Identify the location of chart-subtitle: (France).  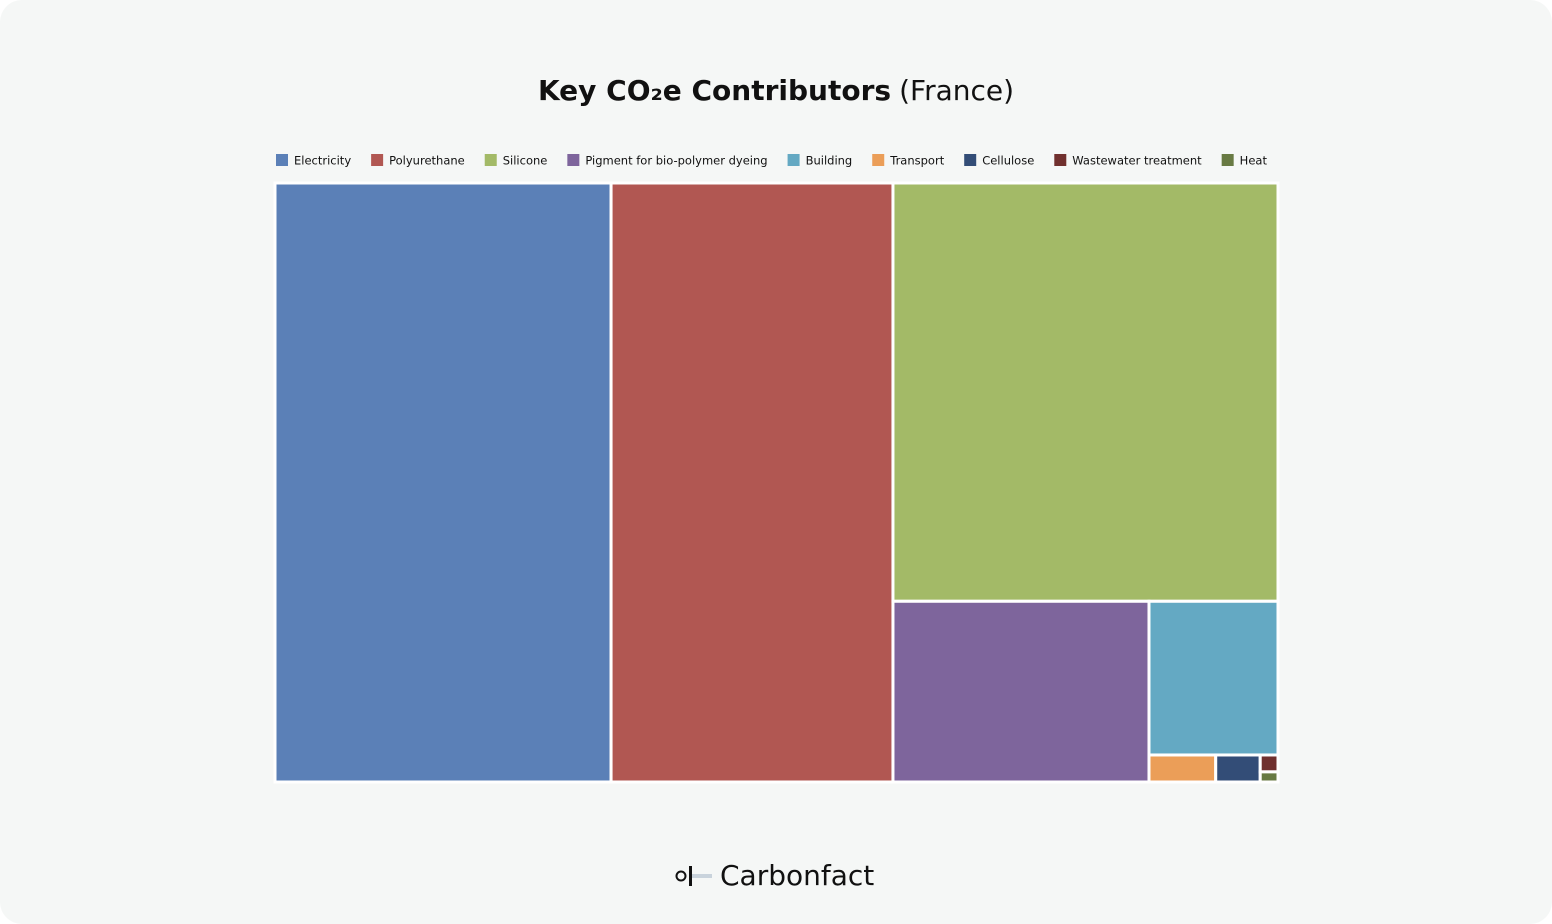
(956, 90).